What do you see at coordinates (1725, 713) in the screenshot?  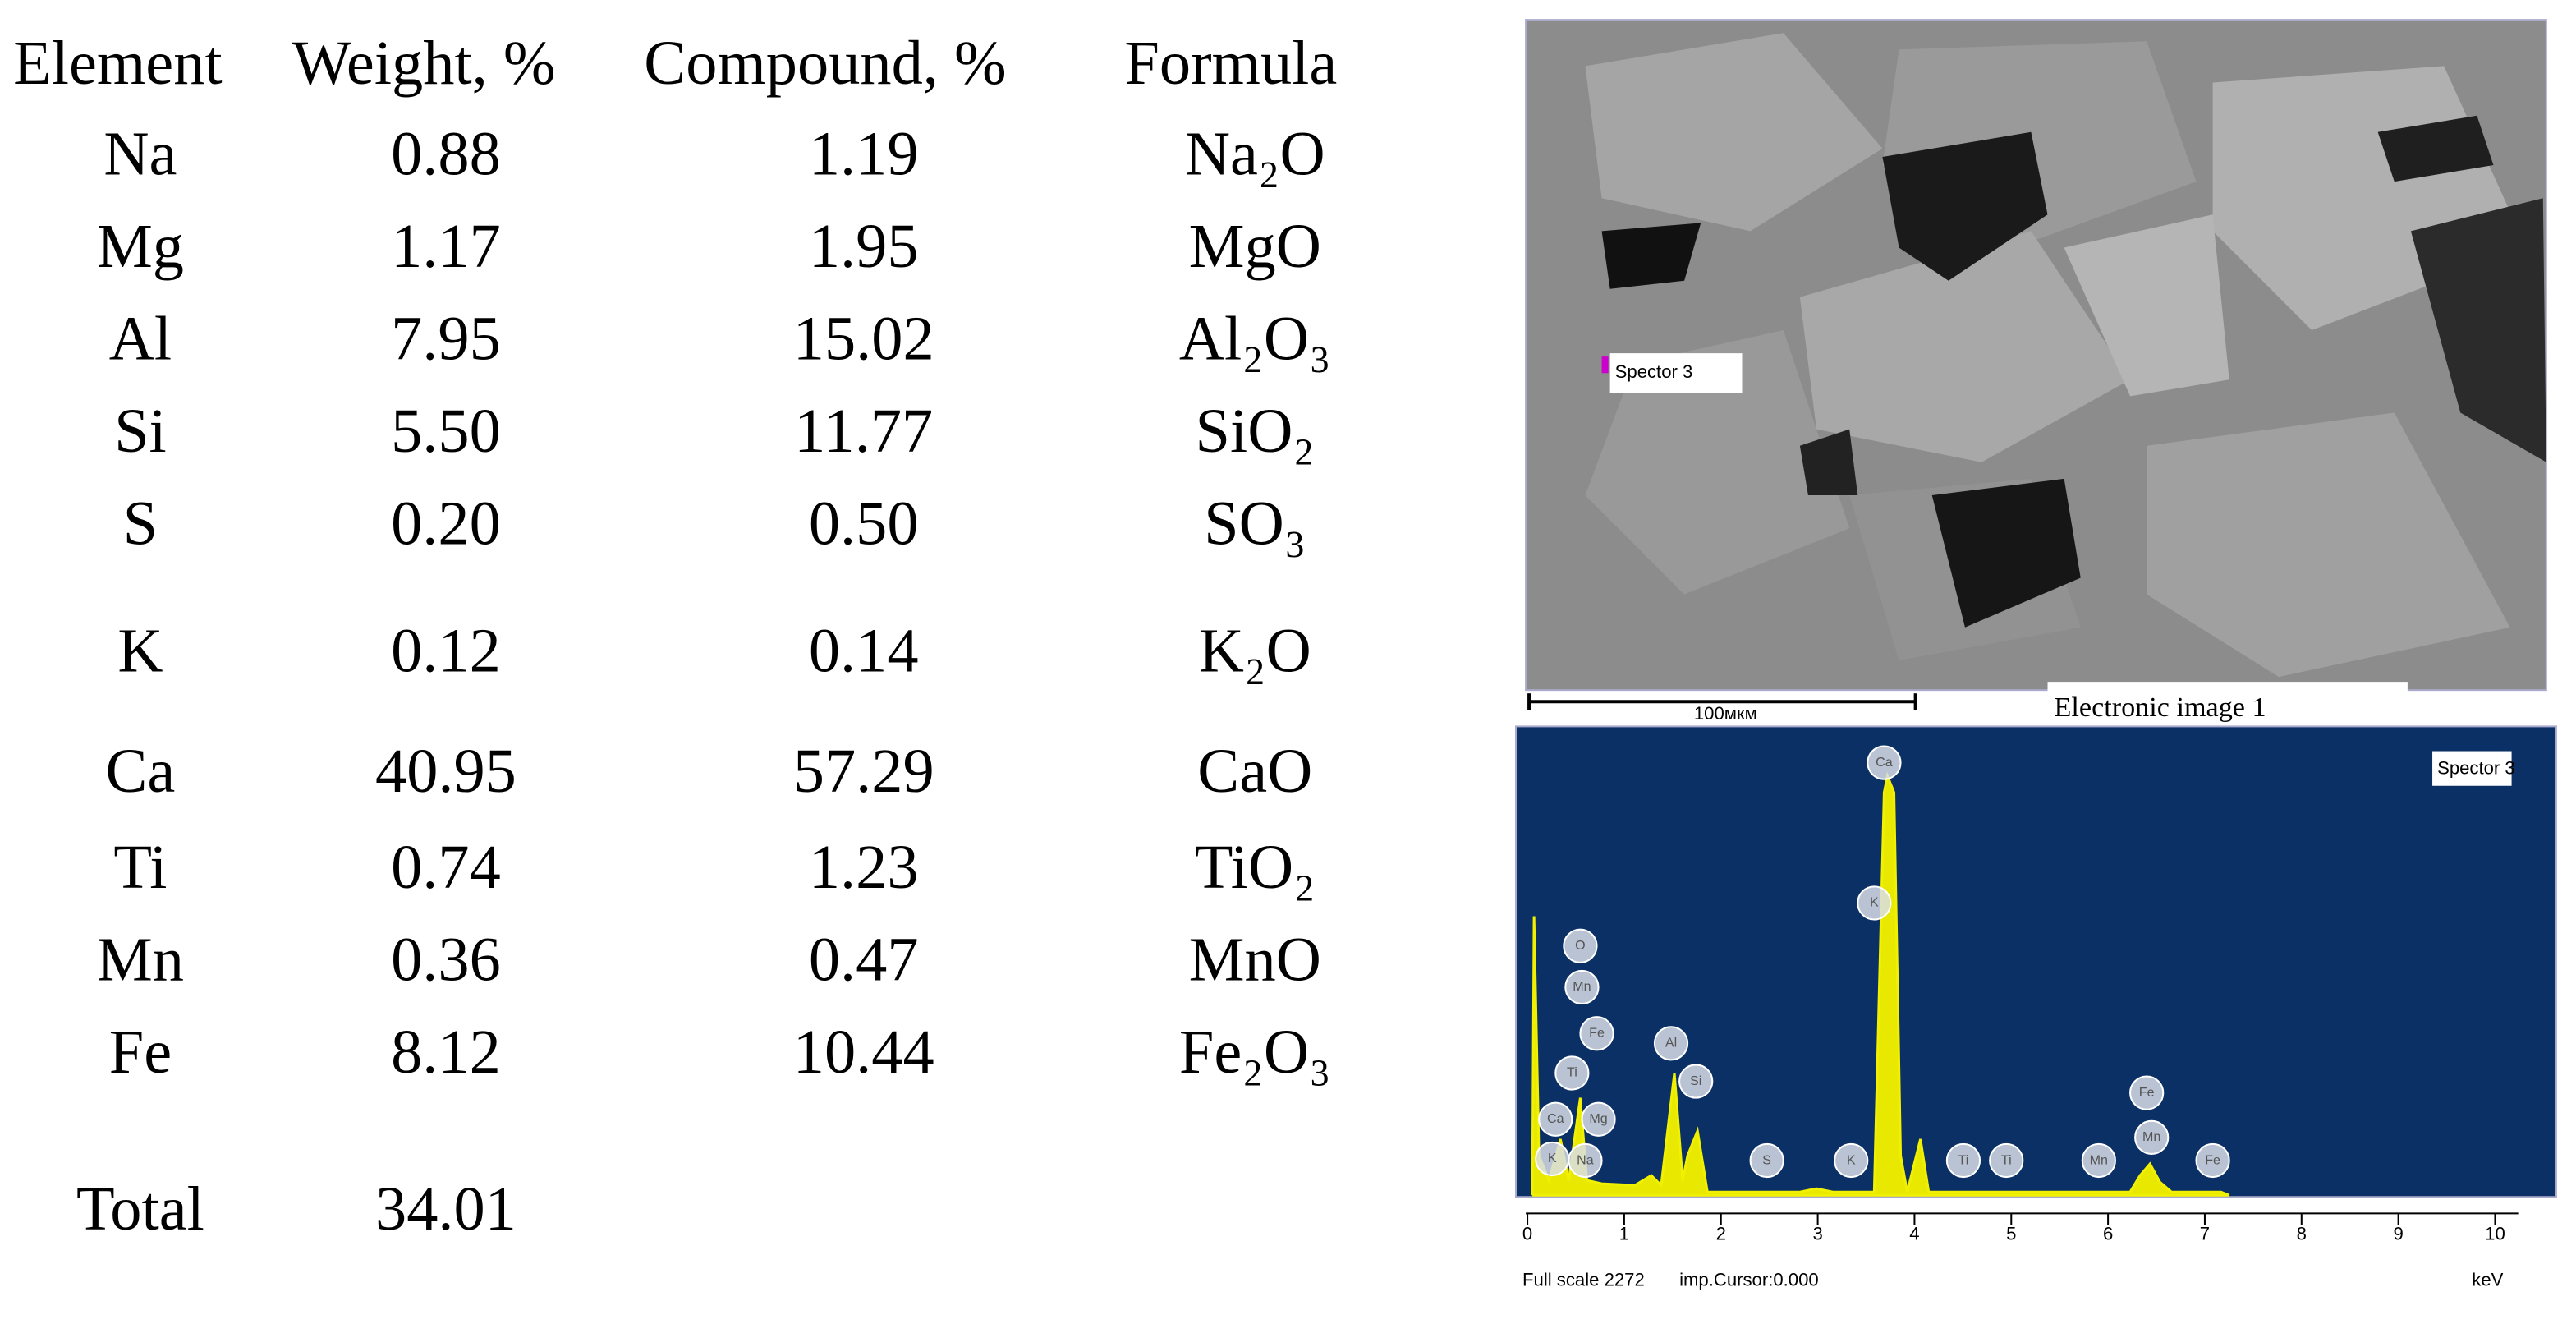 I see `scale-bar-label: 100мкм` at bounding box center [1725, 713].